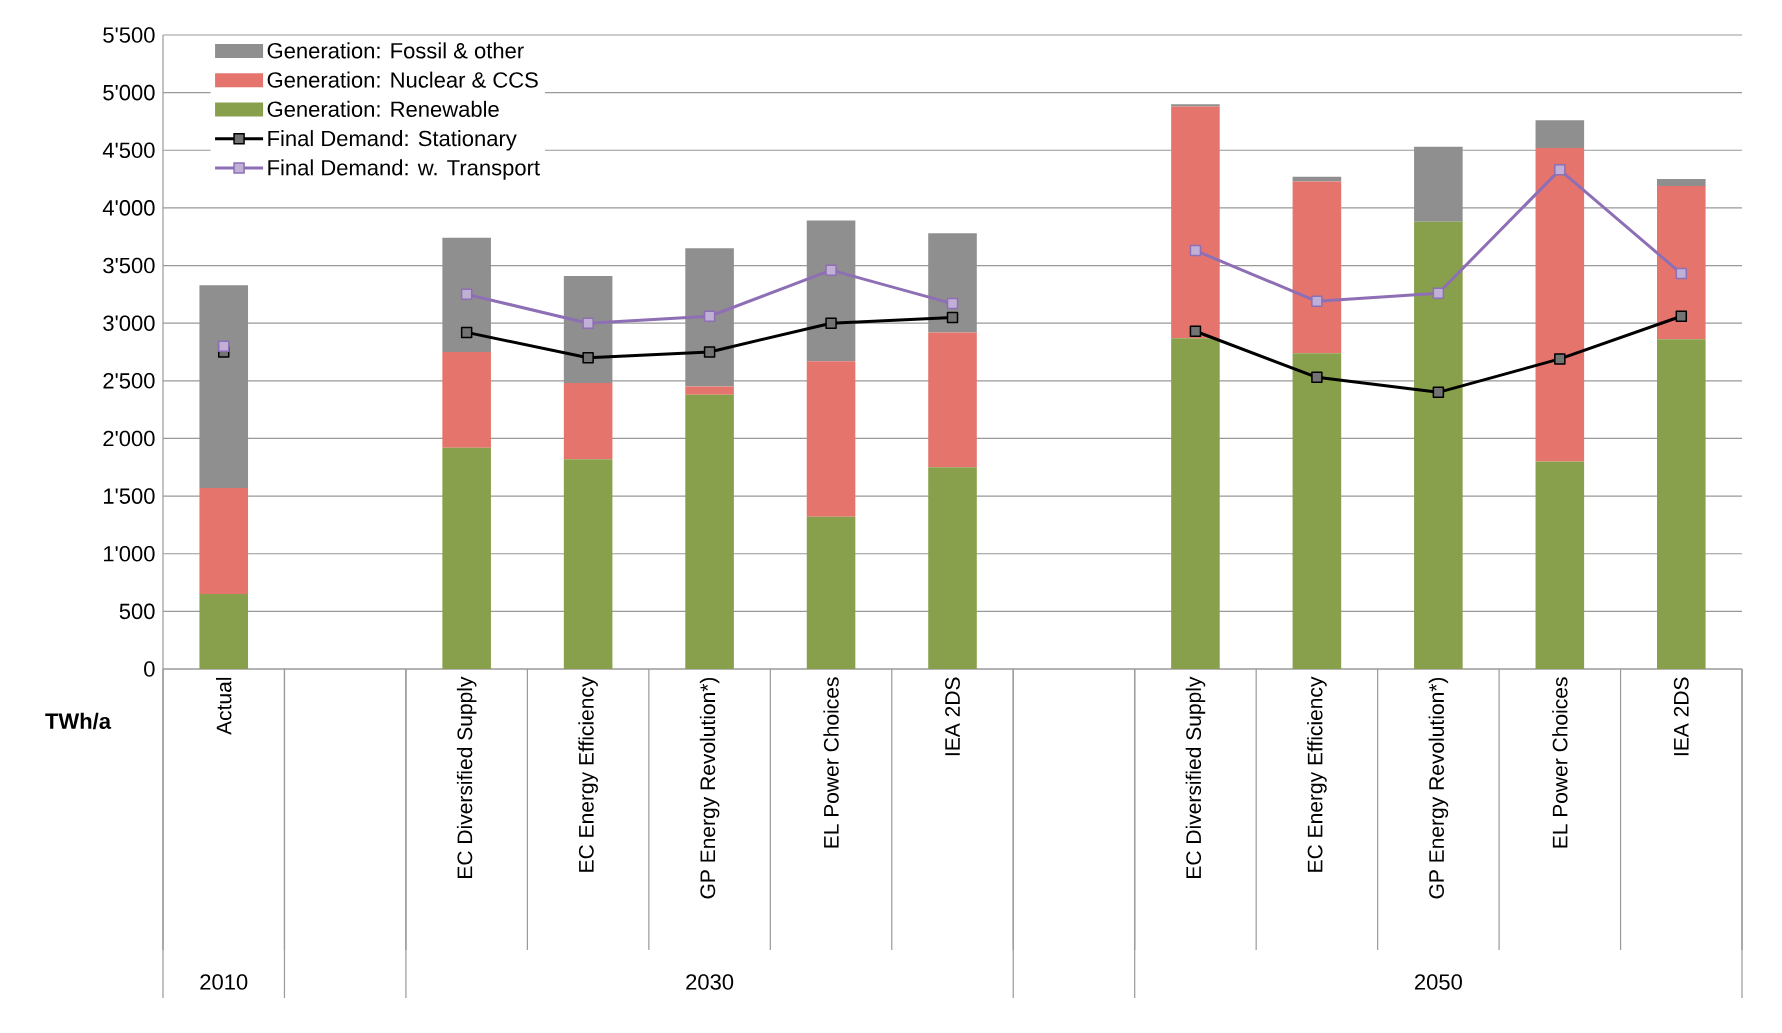 This screenshot has width=1782, height=1033. What do you see at coordinates (395, 50) in the screenshot?
I see `legend-label: Generation: Fossil & other` at bounding box center [395, 50].